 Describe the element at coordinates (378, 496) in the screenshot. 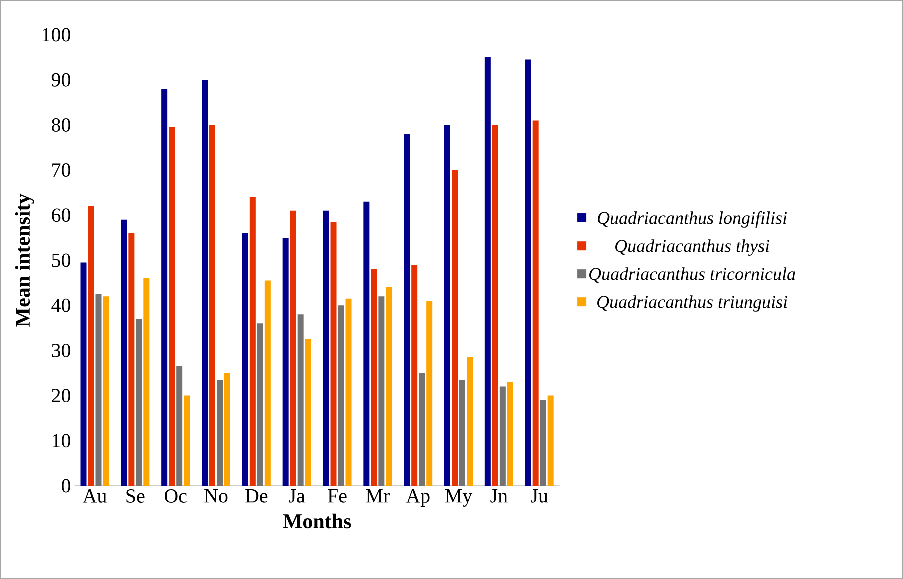

I see `x-tick-label: Mr` at that location.